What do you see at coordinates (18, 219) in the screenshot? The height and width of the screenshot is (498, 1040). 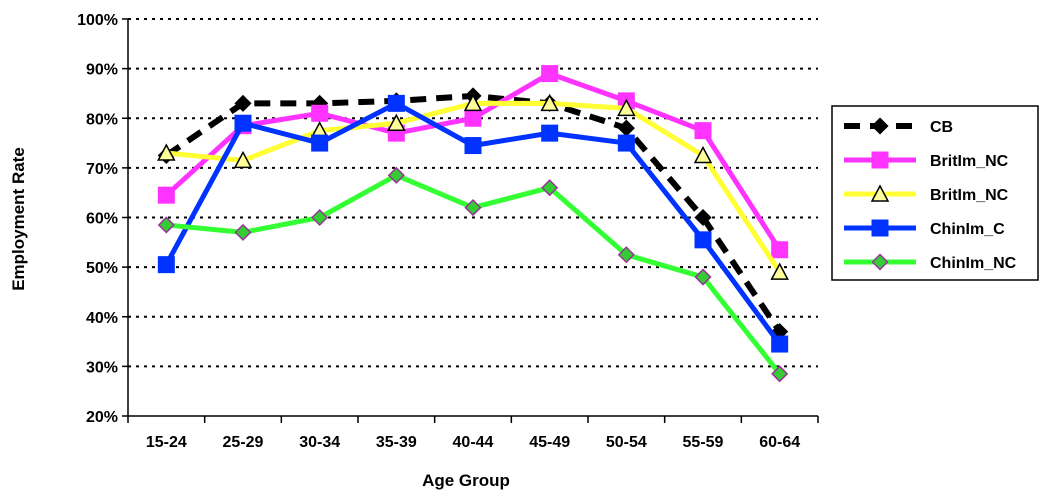 I see `y-axis-label: Employment Rate` at bounding box center [18, 219].